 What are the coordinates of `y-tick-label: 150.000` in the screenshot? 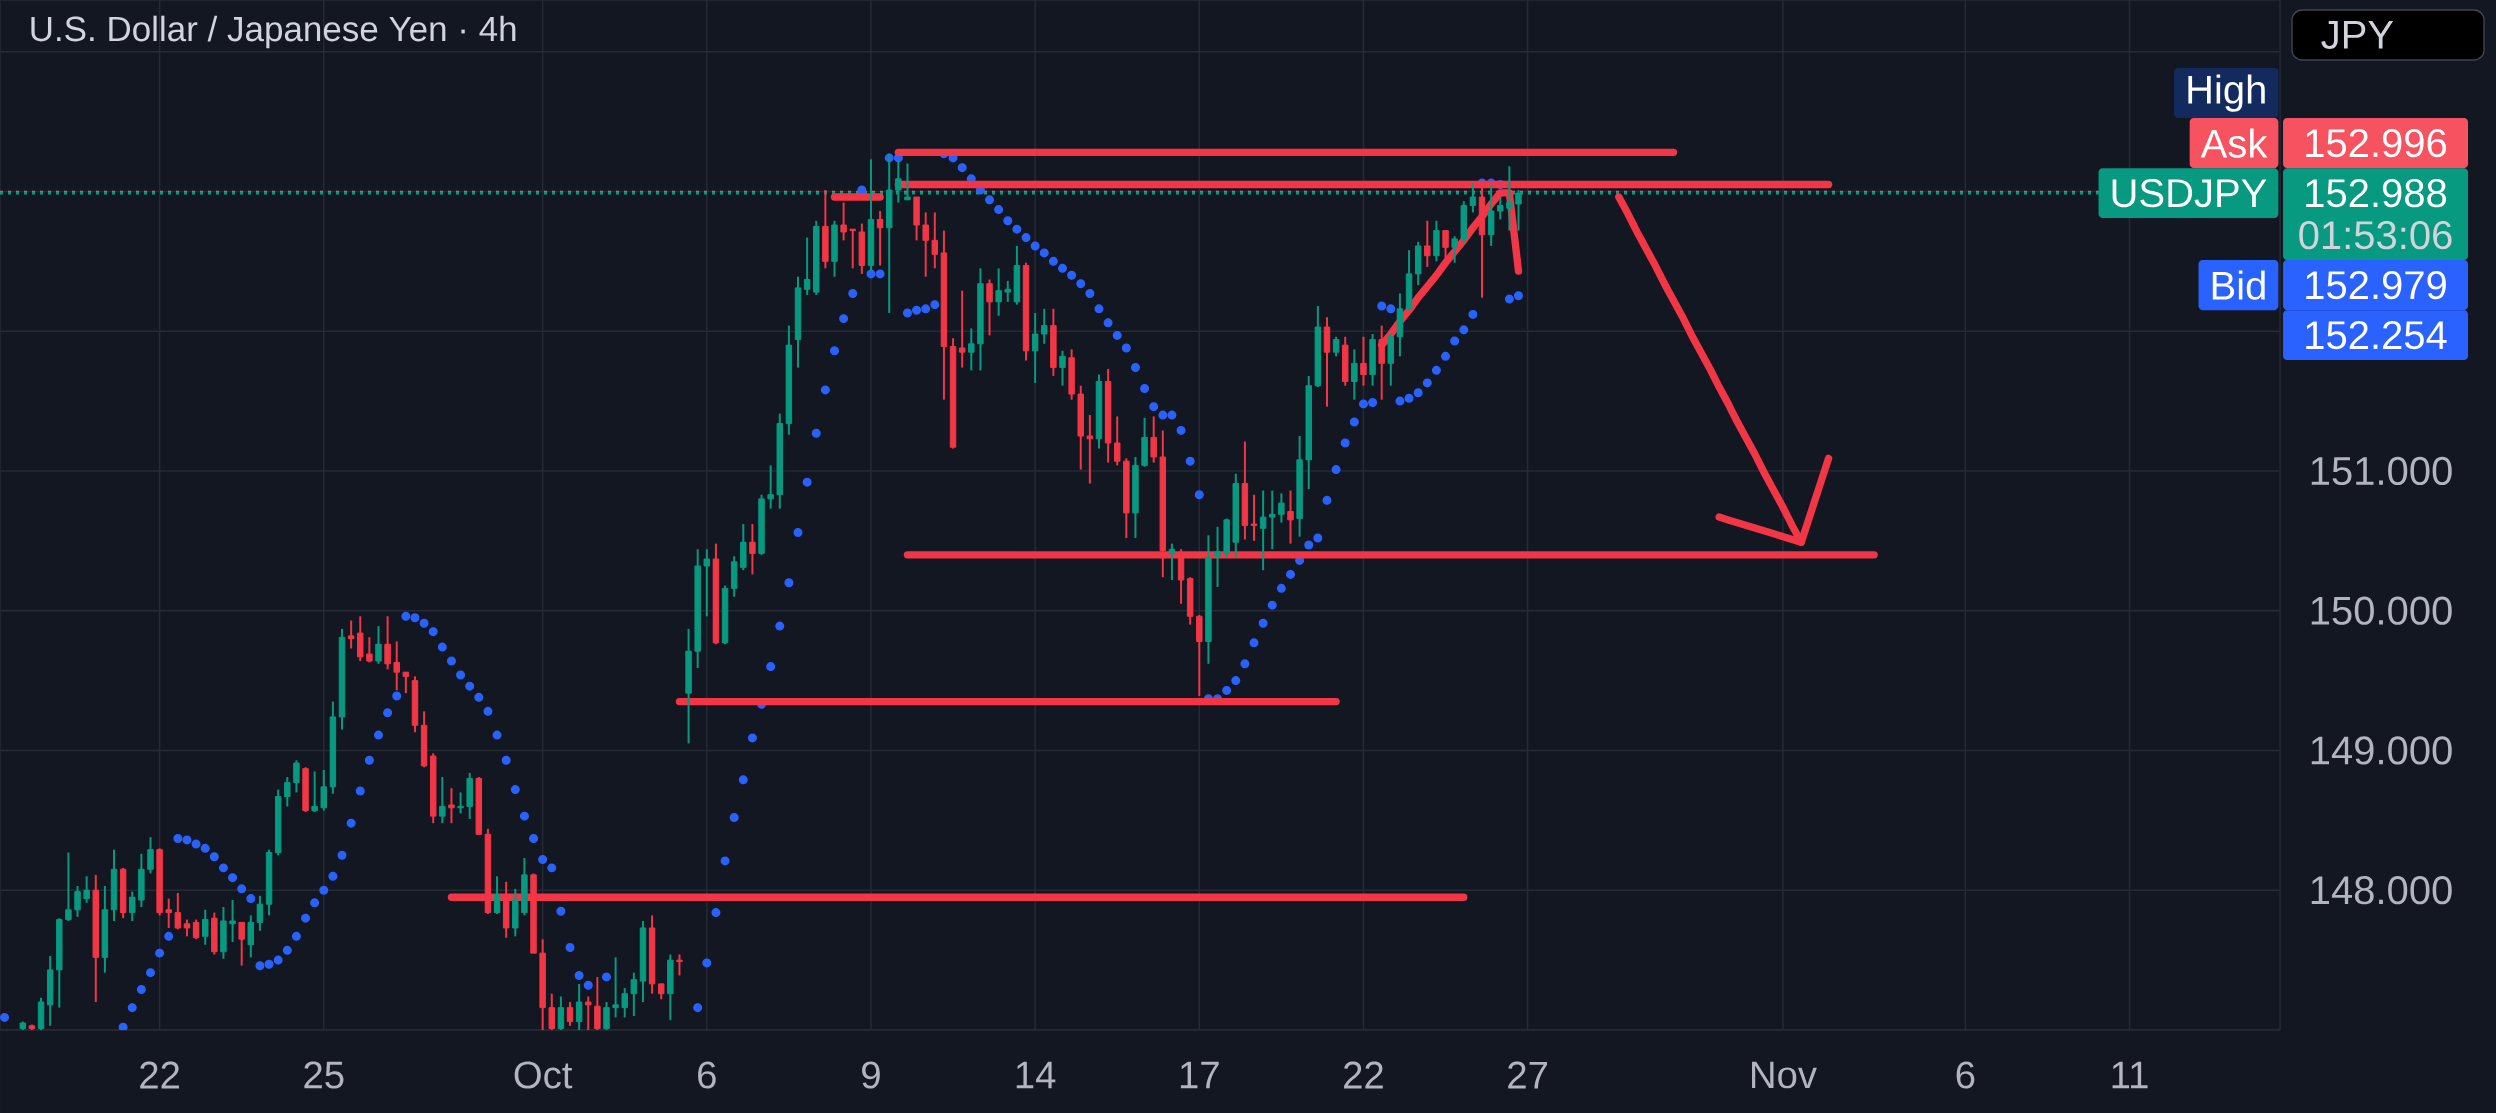 It's located at (2381, 610).